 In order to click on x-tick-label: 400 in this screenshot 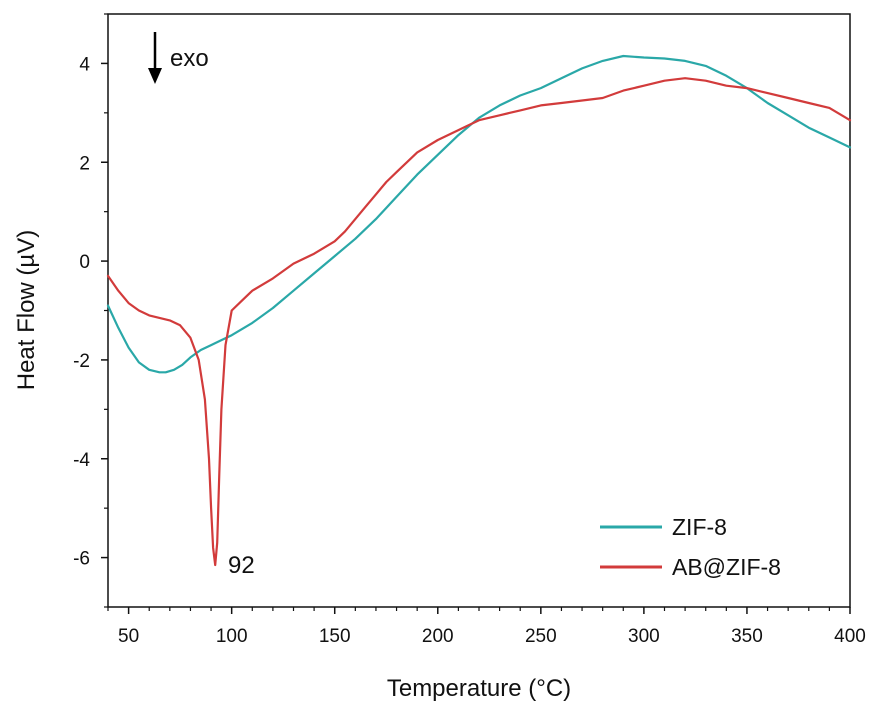, I will do `click(850, 636)`.